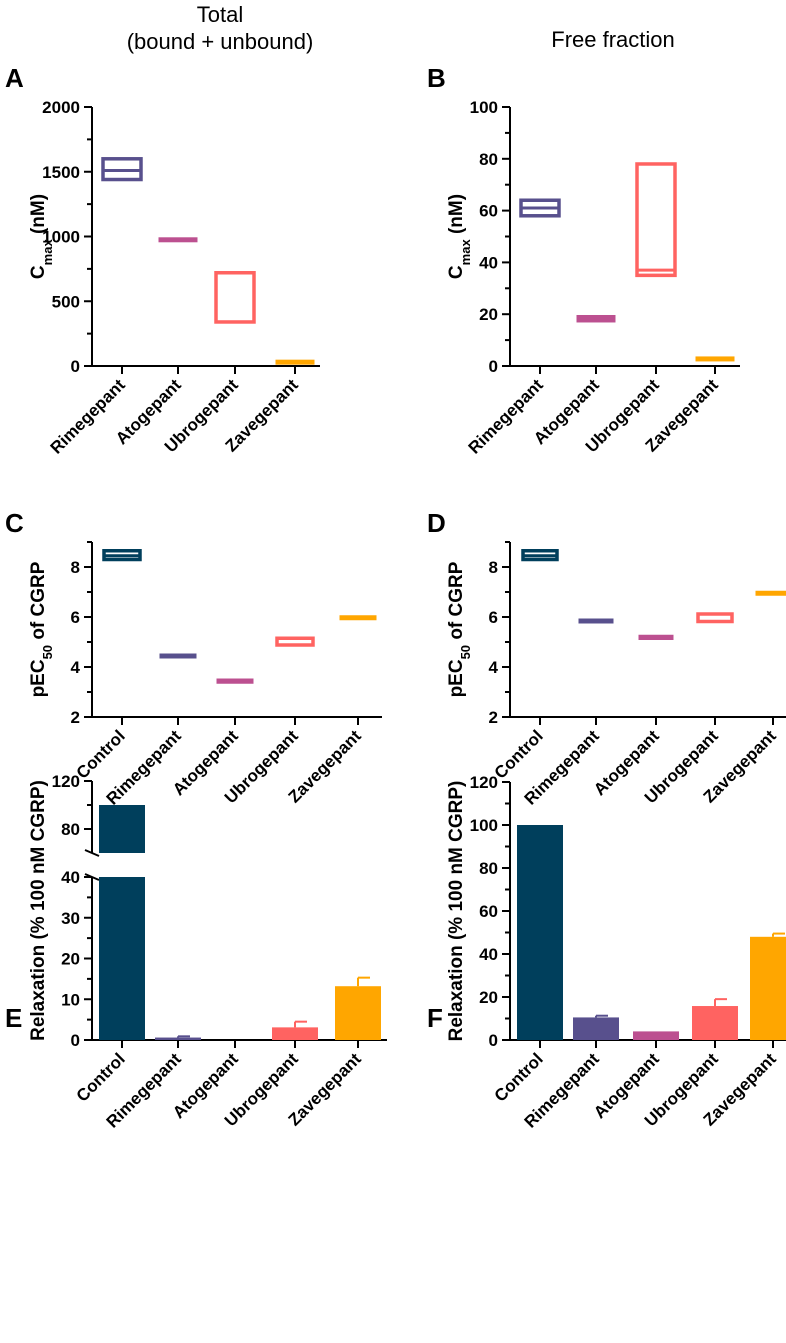 The height and width of the screenshot is (1343, 786). I want to click on panel-label-a: A, so click(14, 78).